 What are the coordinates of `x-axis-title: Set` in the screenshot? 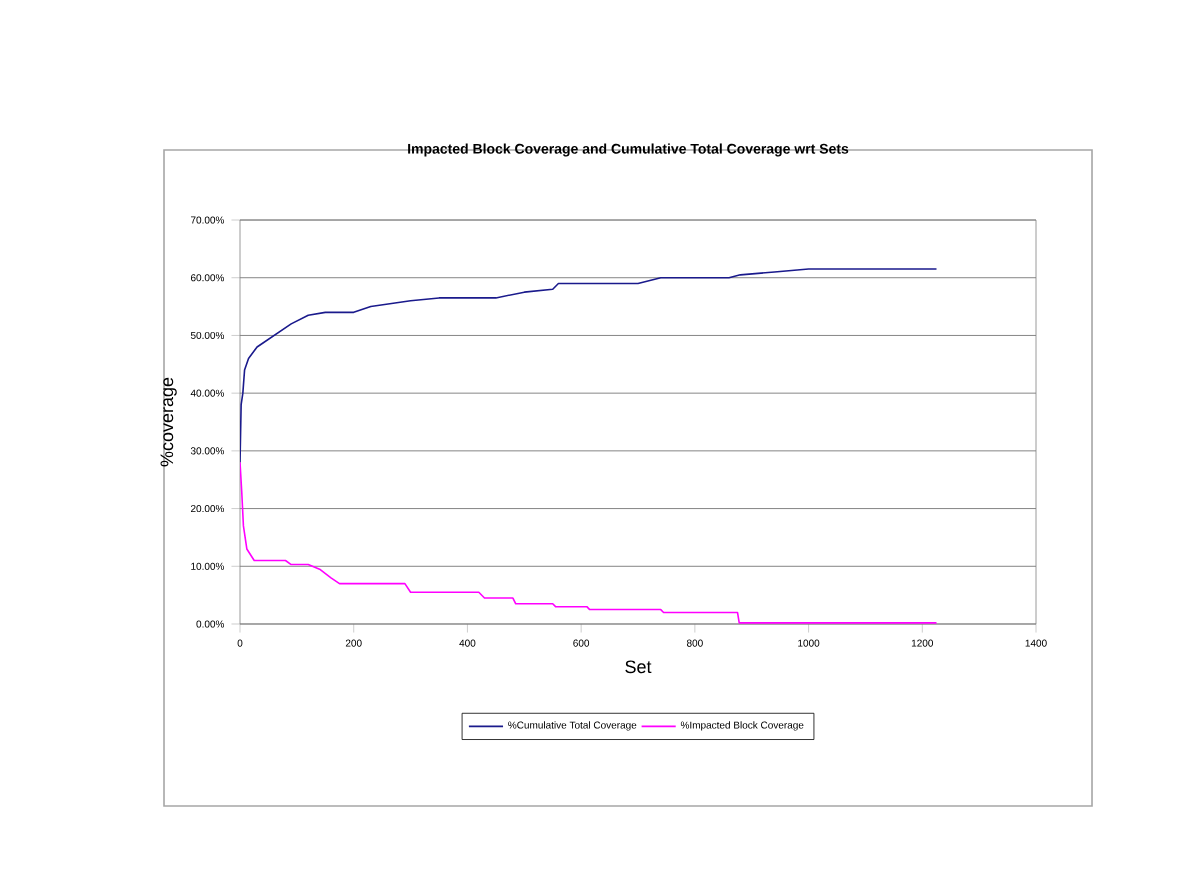 It's located at (638, 667).